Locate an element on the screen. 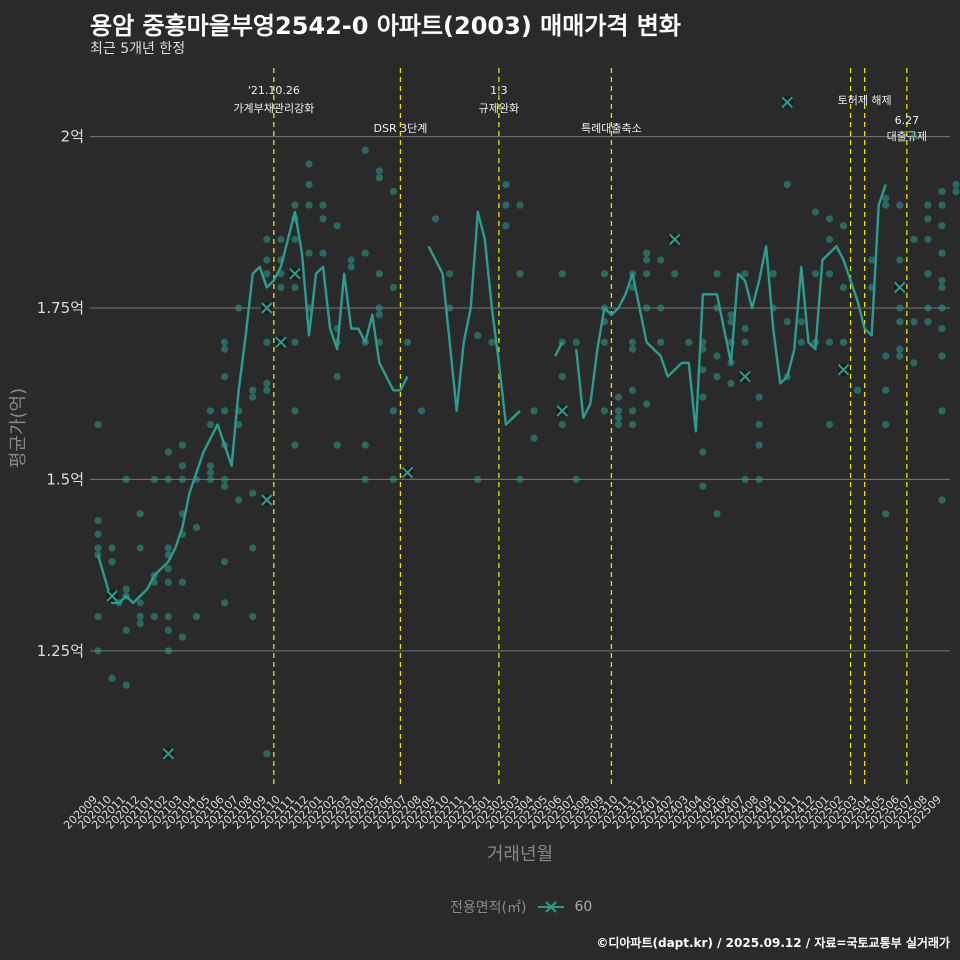 The image size is (960, 960). event-label: '21.10.26 is located at coordinates (274, 90).